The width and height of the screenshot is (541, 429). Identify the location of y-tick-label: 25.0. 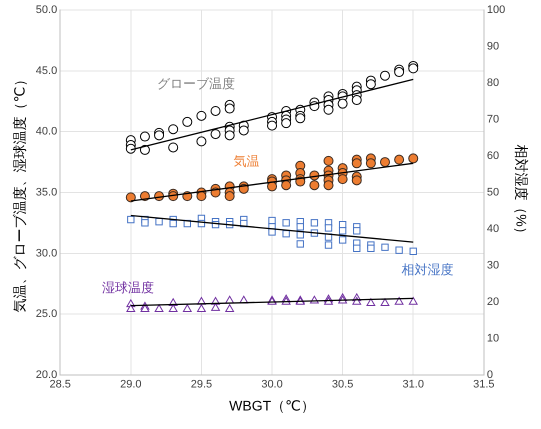
(47, 314).